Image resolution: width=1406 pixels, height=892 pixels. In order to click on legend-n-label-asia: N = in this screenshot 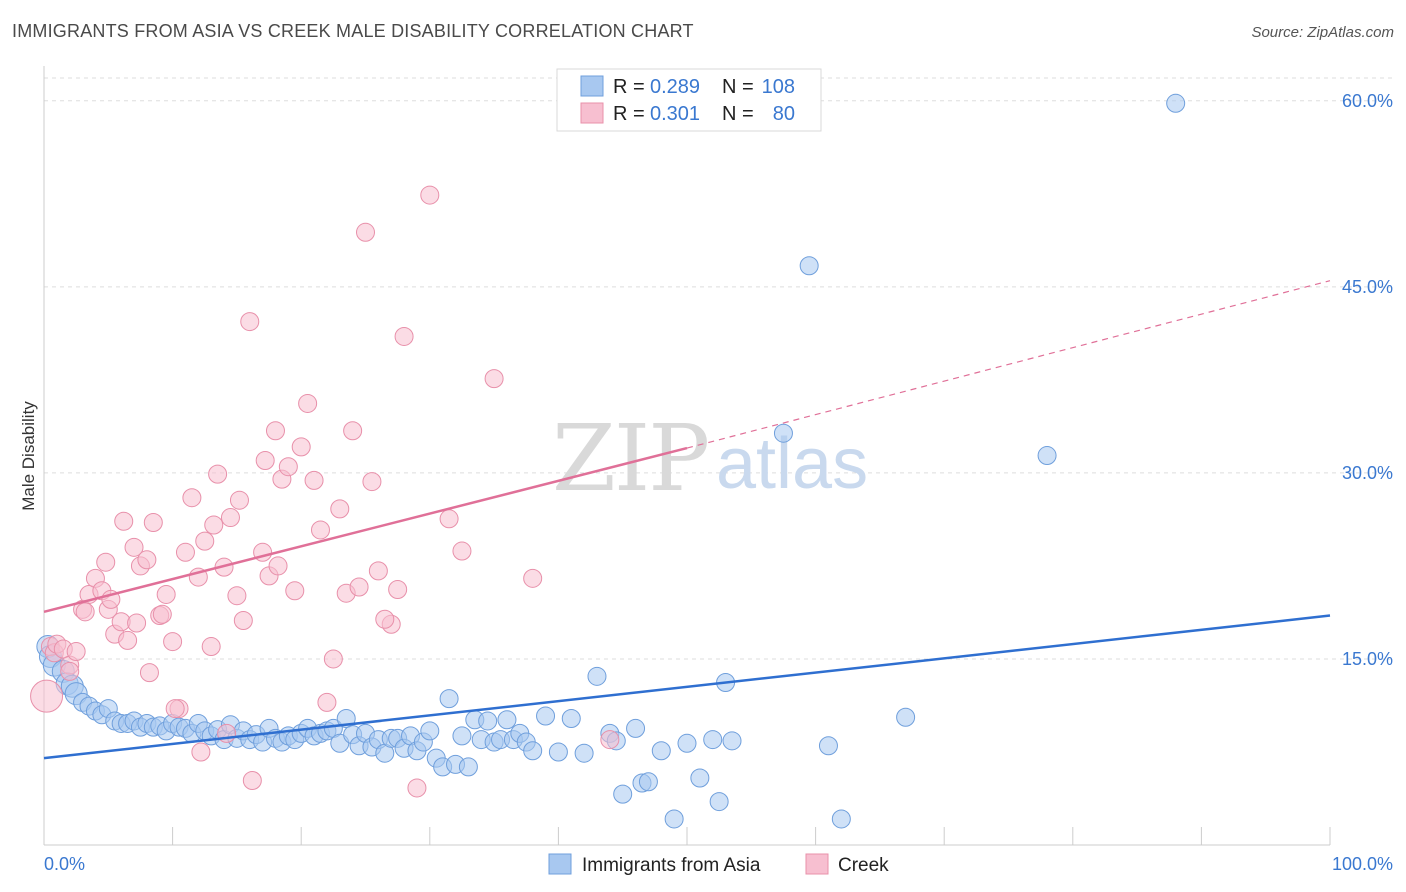, I will do `click(738, 87)`.